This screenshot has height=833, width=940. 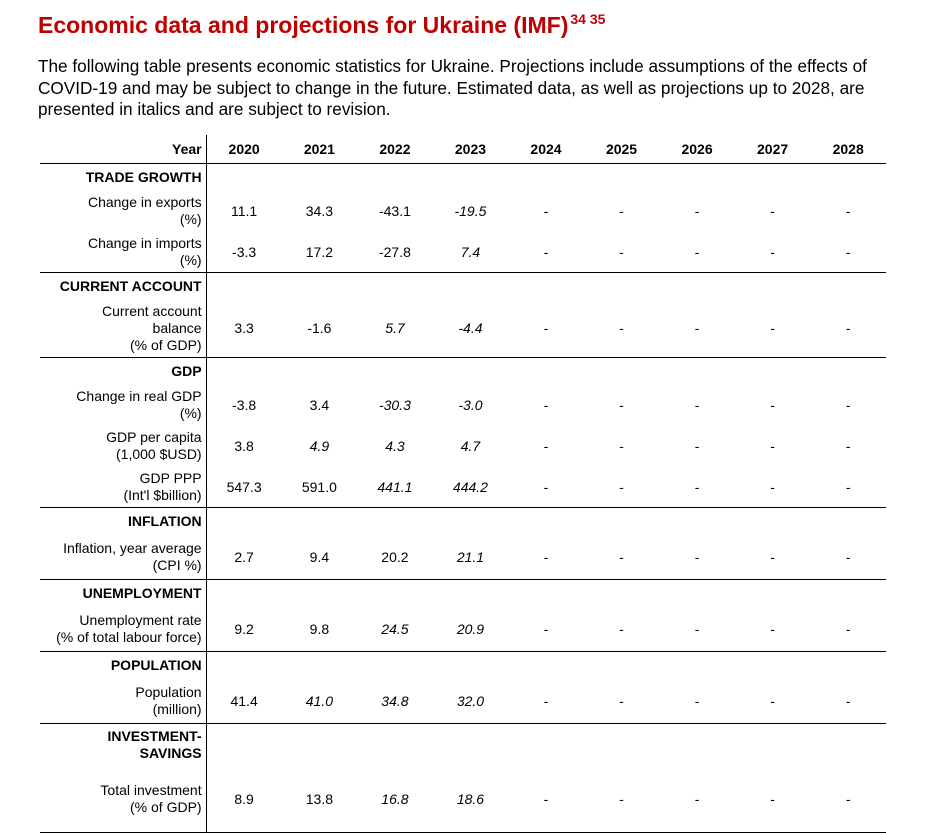 What do you see at coordinates (470, 252) in the screenshot?
I see `value-cell-2023: 7.4` at bounding box center [470, 252].